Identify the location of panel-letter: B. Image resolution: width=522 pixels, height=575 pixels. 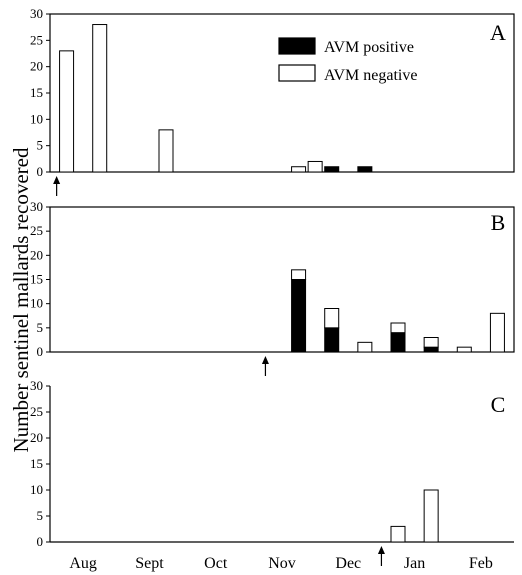
(498, 222).